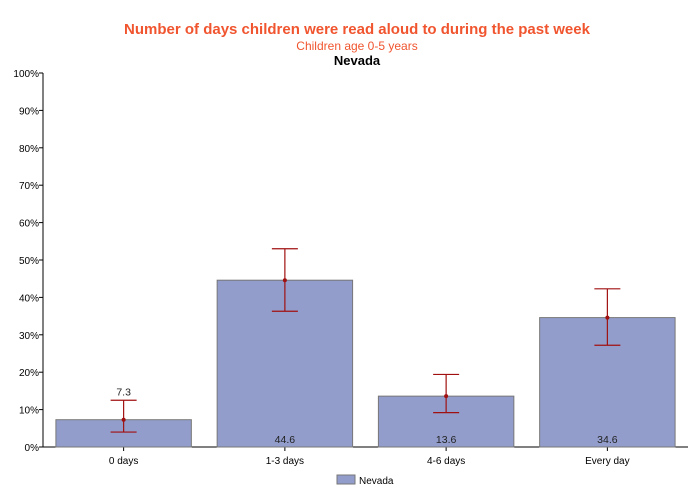 The height and width of the screenshot is (500, 700). Describe the element at coordinates (123, 461) in the screenshot. I see `x-tick-label: 0 days` at that location.